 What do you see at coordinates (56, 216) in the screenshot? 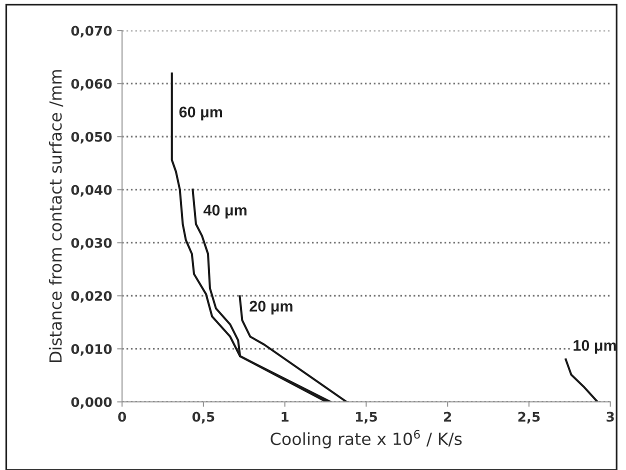
I see `y-axis-title: Distance from contact surface /mm` at bounding box center [56, 216].